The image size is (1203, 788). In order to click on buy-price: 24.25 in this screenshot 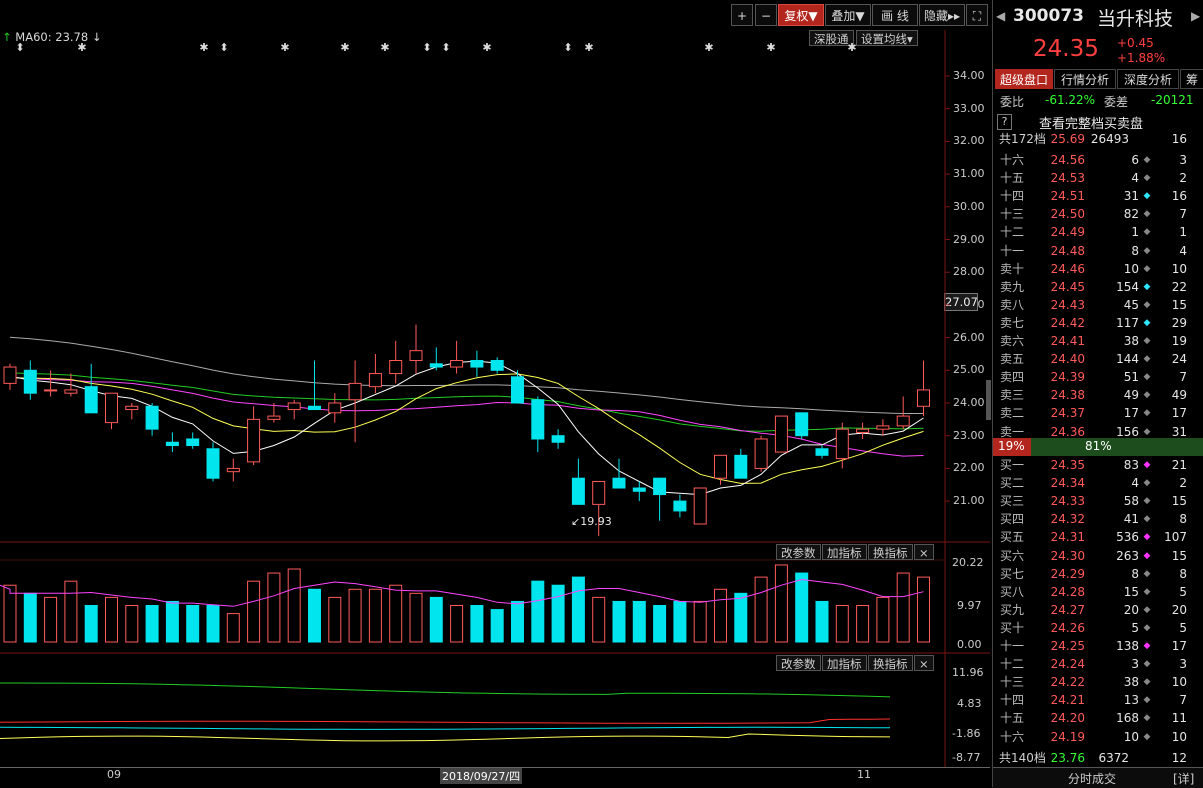, I will do `click(1067, 646)`.